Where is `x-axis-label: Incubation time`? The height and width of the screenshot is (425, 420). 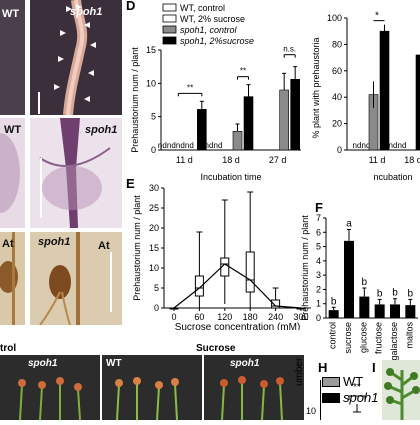 x-axis-label: Incubation time is located at coordinates (230, 177).